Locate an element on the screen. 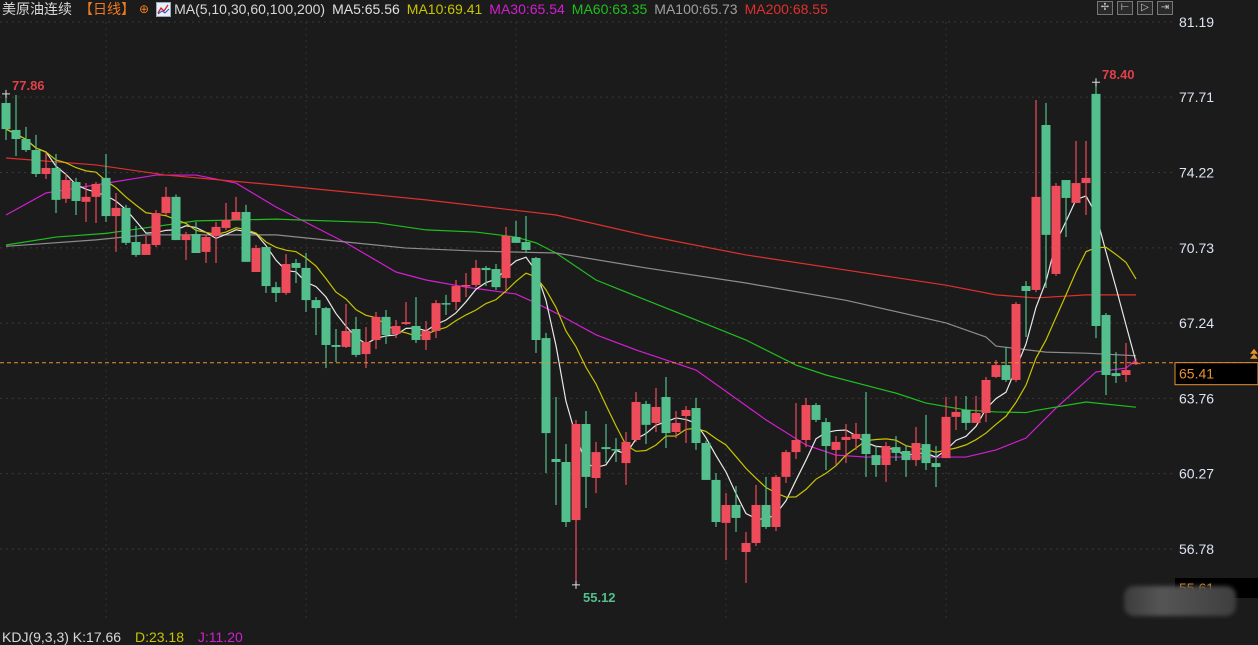  ma60-value: MA60:63.35 is located at coordinates (609, 9).